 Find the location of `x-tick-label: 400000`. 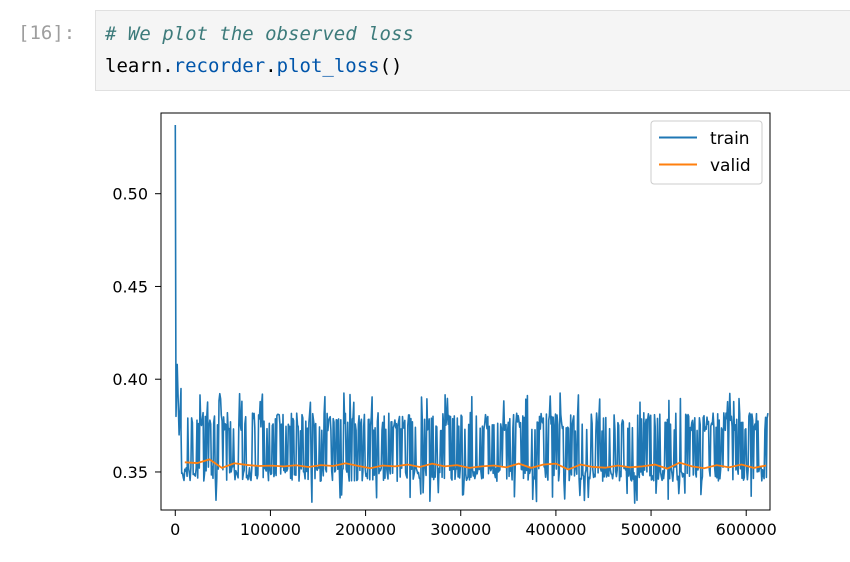

x-tick-label: 400000 is located at coordinates (555, 529).